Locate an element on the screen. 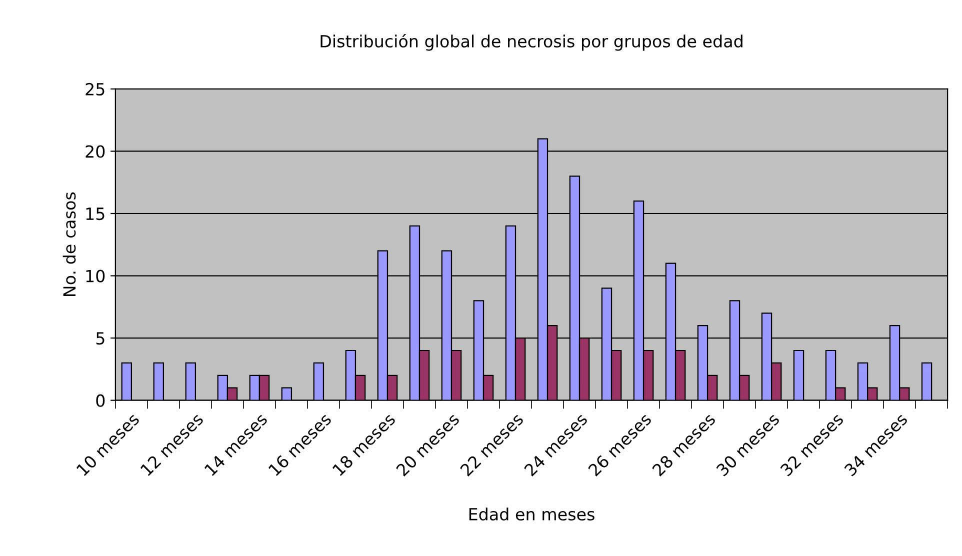  y-axis-title: No. de casos is located at coordinates (69, 244).